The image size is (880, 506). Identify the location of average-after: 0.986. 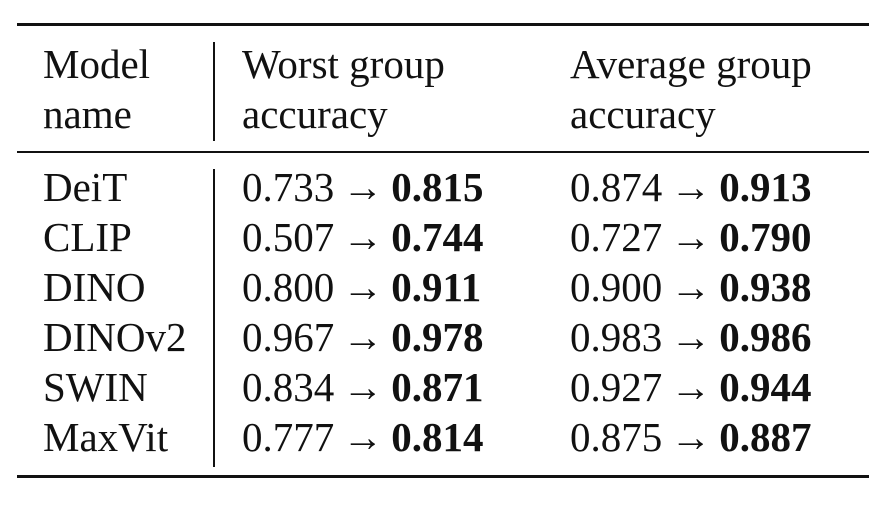
(765, 337).